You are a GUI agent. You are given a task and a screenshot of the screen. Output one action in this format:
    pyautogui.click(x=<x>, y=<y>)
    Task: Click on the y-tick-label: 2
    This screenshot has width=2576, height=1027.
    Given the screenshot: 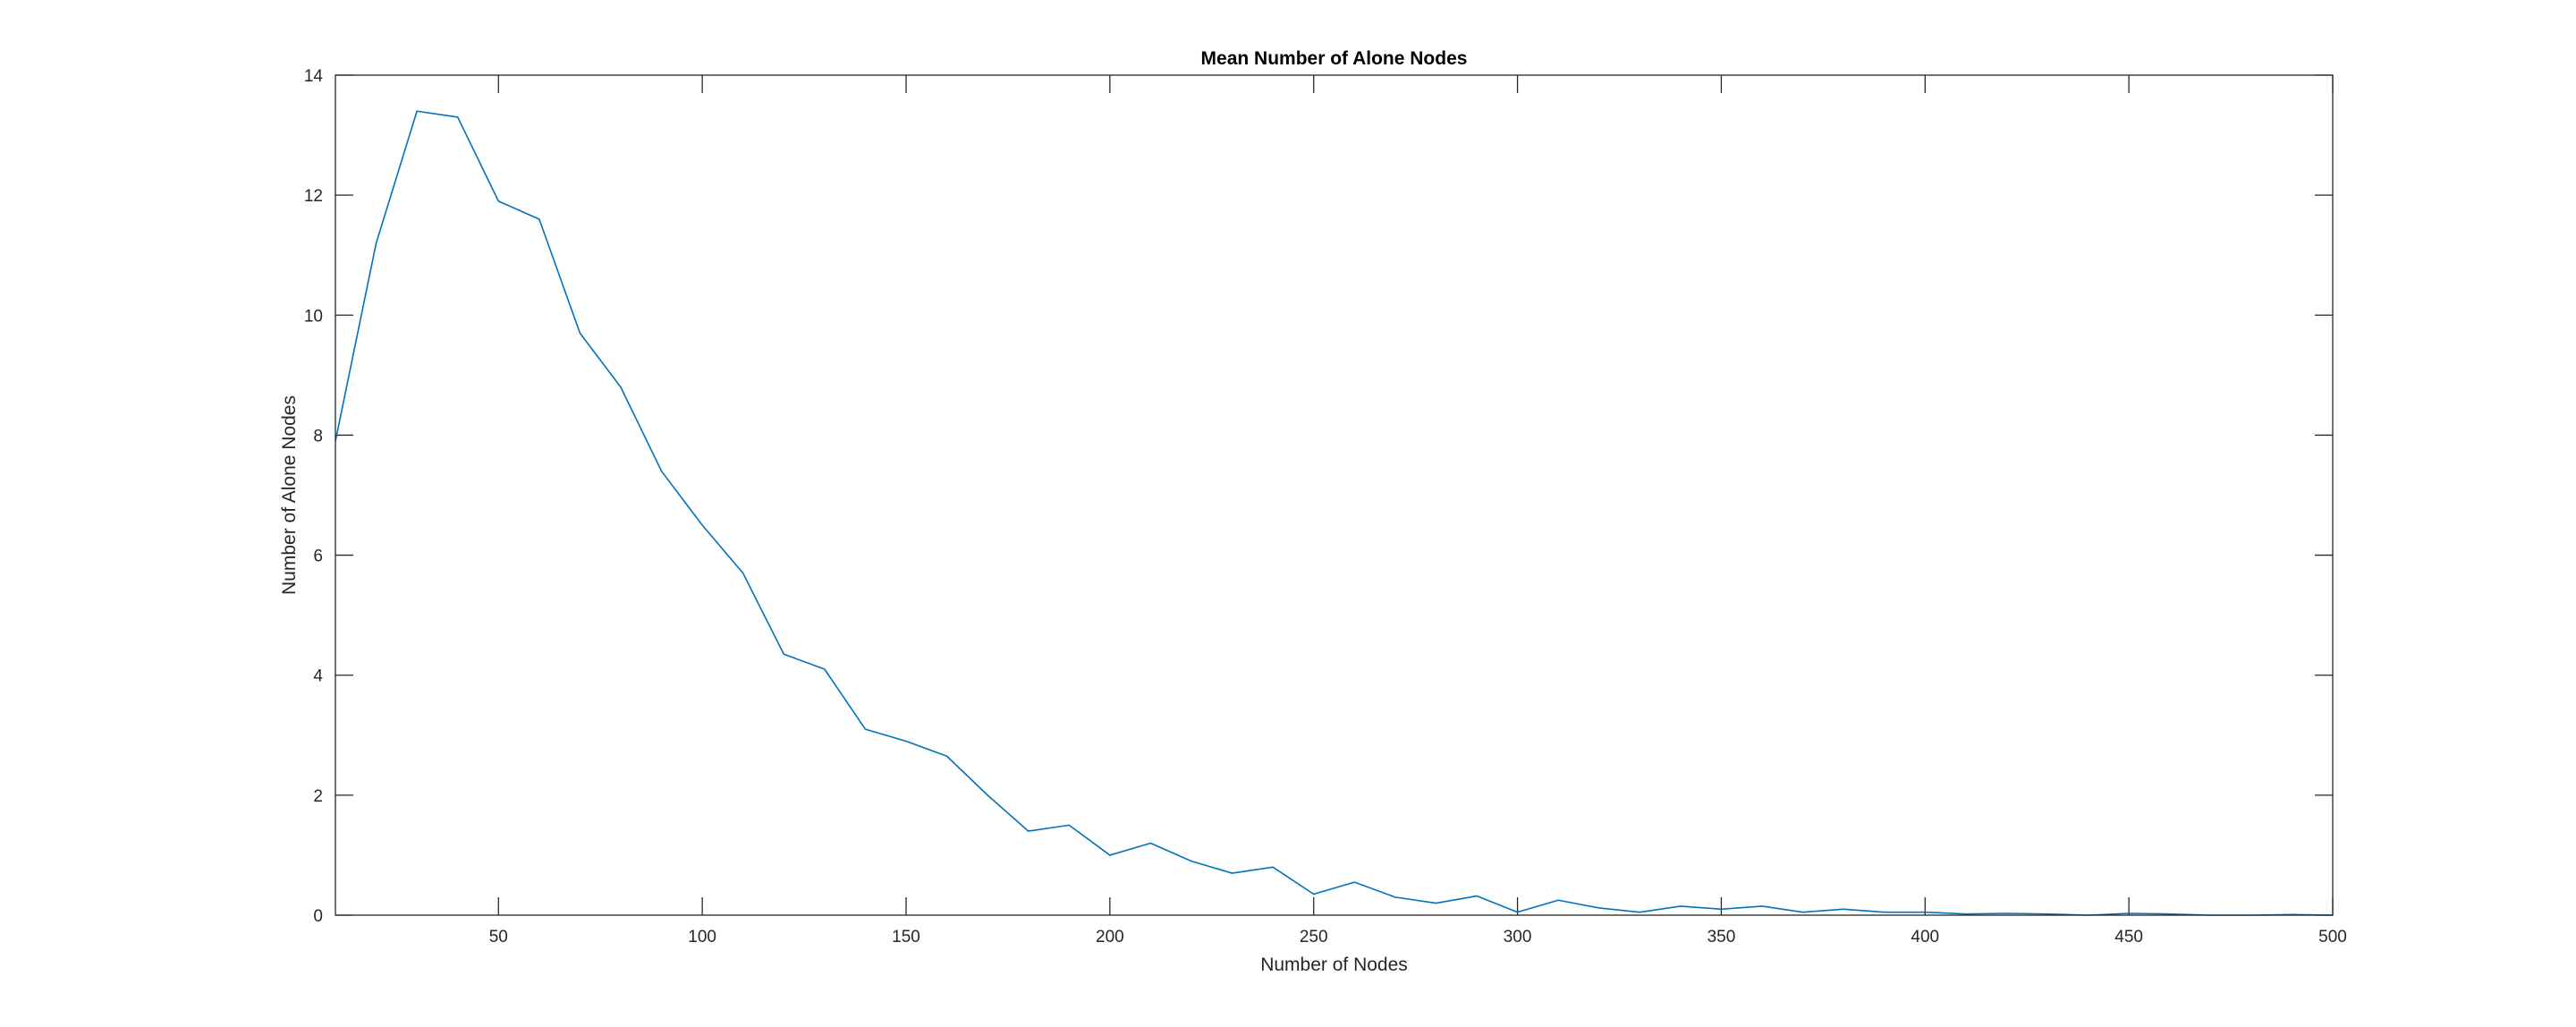 What is the action you would take?
    pyautogui.click(x=318, y=796)
    